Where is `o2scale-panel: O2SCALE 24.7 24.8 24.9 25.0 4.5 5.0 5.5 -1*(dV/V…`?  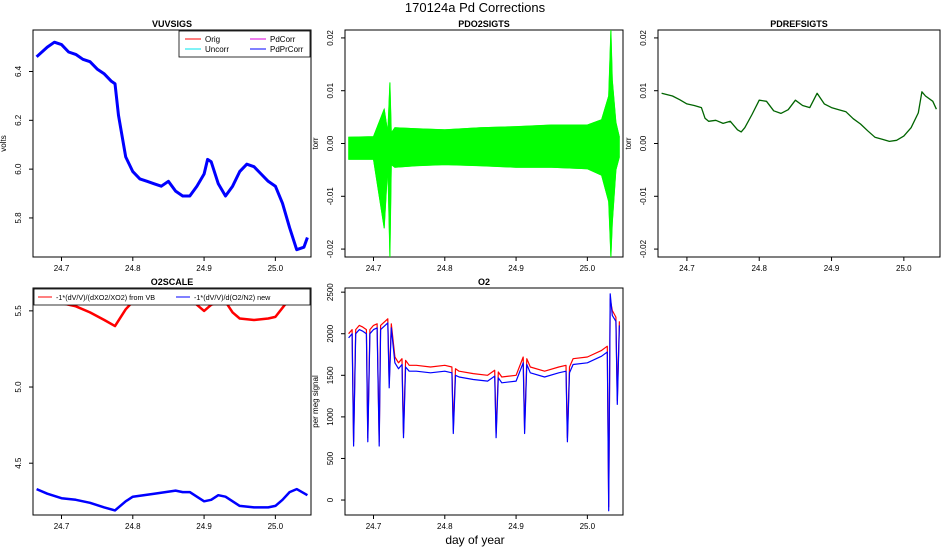
o2scale-panel: O2SCALE 24.7 24.8 24.9 25.0 4.5 5.0 5.5 -1*(dV/V… is located at coordinates (163, 404).